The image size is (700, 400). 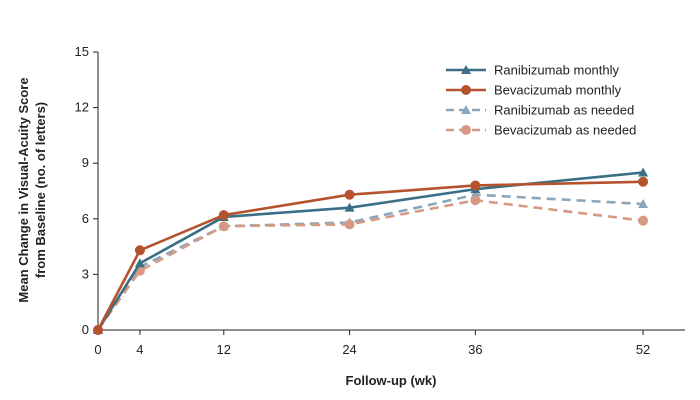 What do you see at coordinates (85, 329) in the screenshot?
I see `y-tick-label: 0` at bounding box center [85, 329].